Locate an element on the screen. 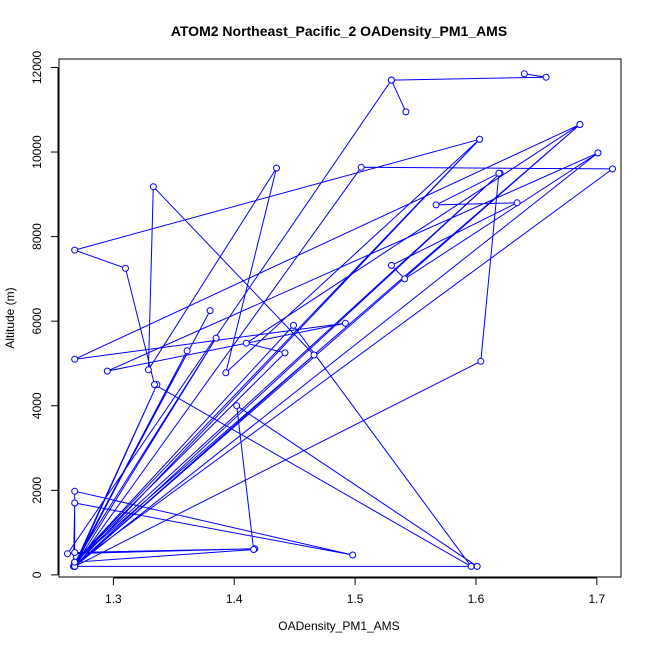 The width and height of the screenshot is (650, 650). x-axis-label: OADensity_PM1_AMS is located at coordinates (338, 626).